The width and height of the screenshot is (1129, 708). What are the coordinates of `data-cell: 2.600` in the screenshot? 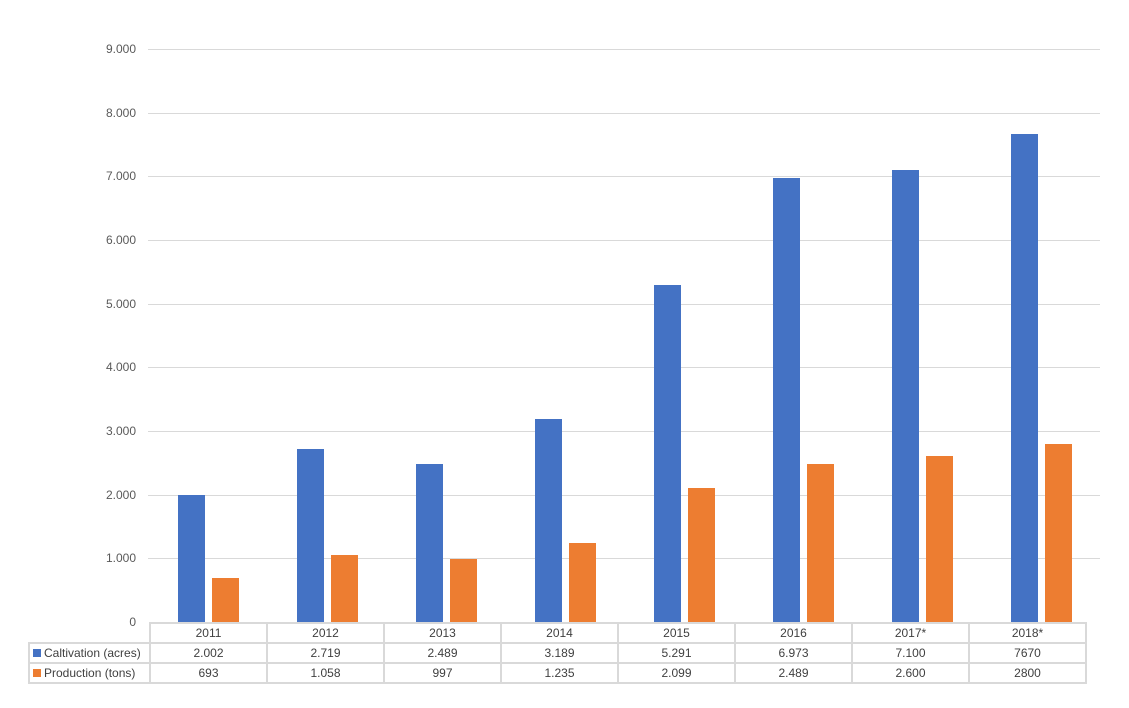 It's located at (910, 673).